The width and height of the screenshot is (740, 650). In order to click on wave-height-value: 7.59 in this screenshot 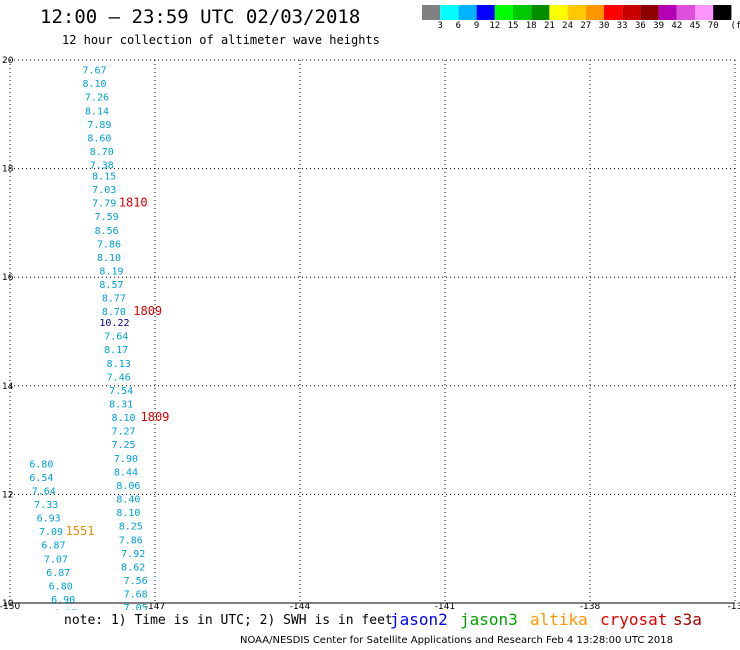, I will do `click(107, 217)`.